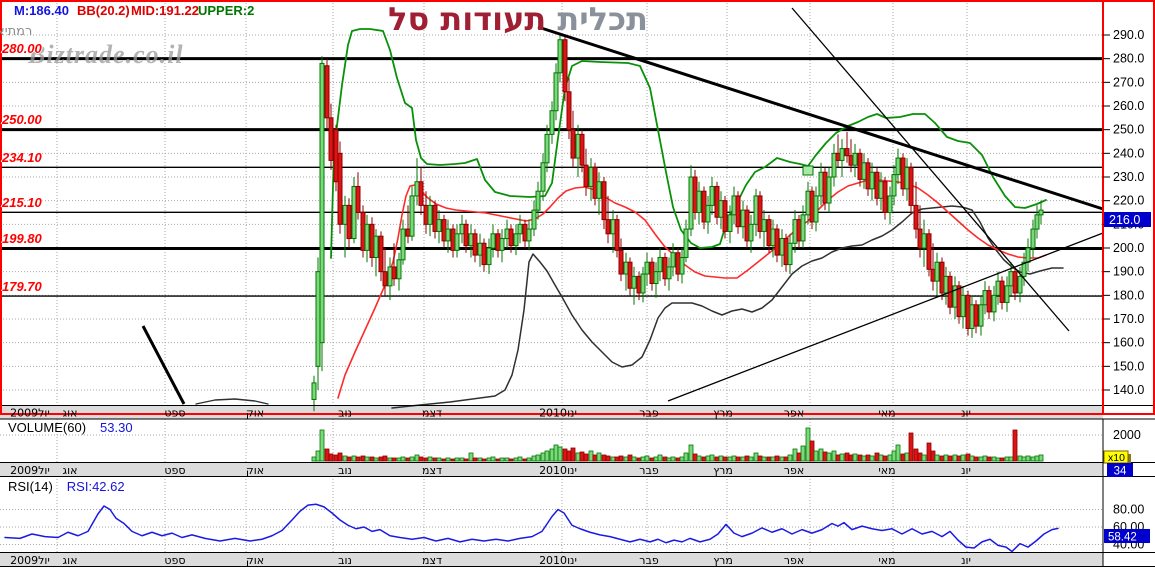  I want to click on rsi-plot-area, so click(551, 514).